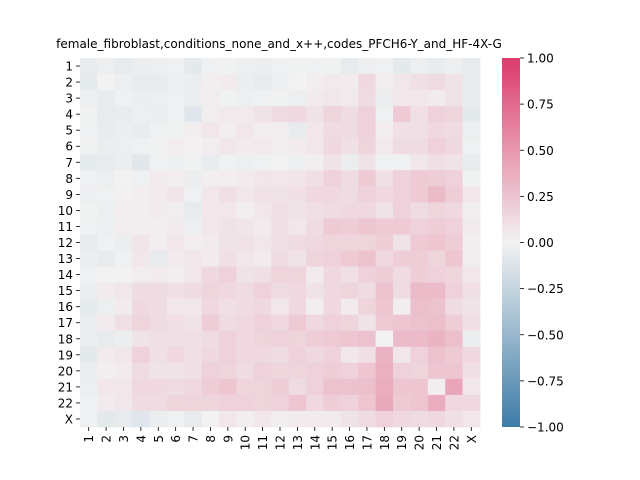  Describe the element at coordinates (65, 291) in the screenshot. I see `row-tick-label: 15` at that location.